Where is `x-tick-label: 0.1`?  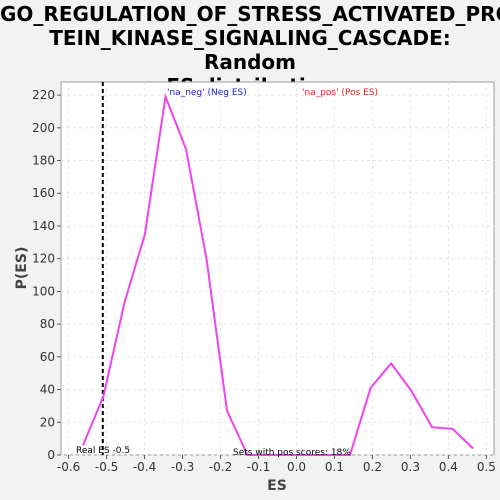
x-tick-label: 0.1 is located at coordinates (334, 467).